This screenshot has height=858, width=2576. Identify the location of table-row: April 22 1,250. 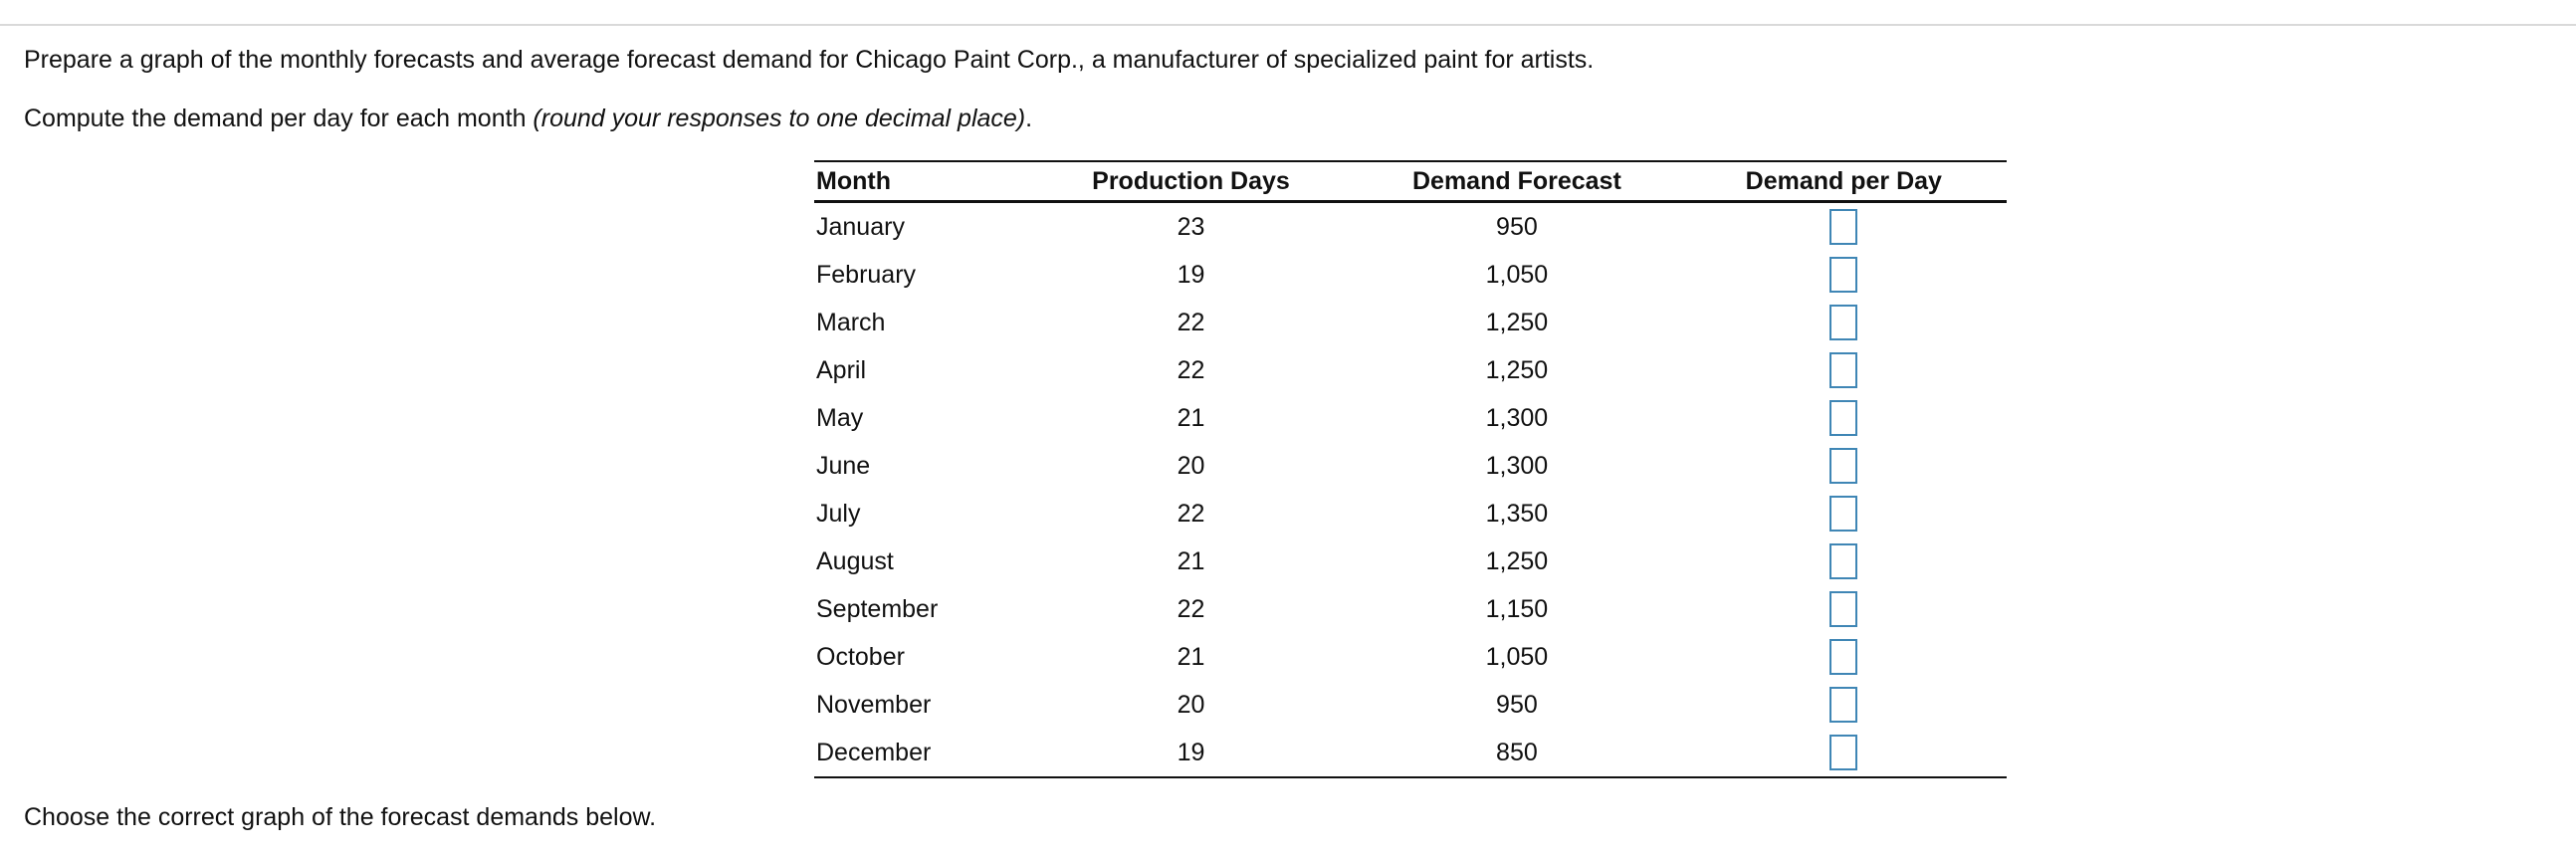
(1410, 370).